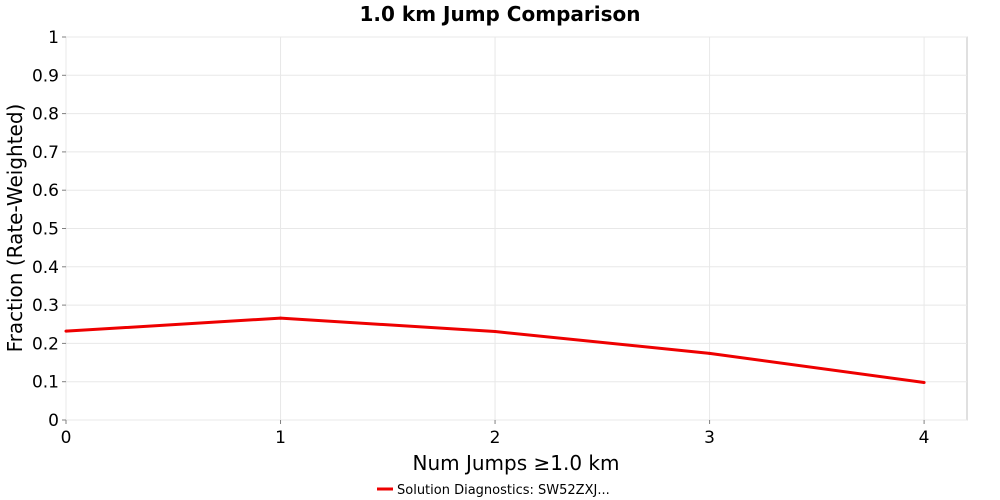 This screenshot has width=1000, height=500. I want to click on series-layer, so click(495, 350).